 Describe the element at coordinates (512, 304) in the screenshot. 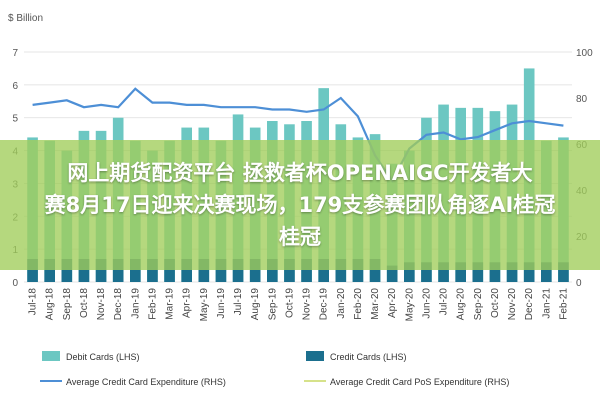

I see `x-tick-label: Nov-20` at that location.